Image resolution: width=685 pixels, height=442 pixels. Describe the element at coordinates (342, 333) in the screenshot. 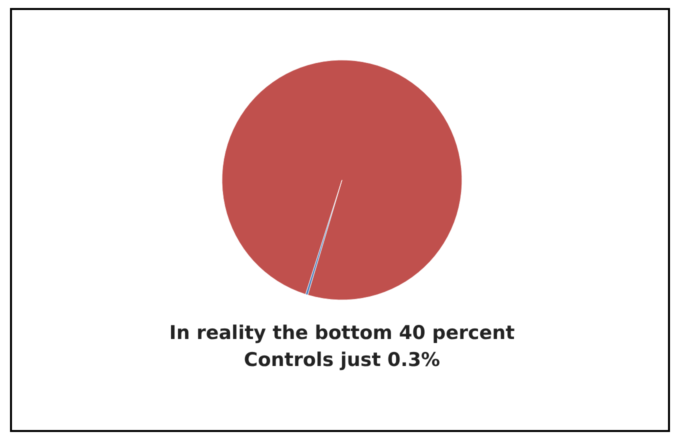

I see `text: In reality the bottom 40 percent` at that location.